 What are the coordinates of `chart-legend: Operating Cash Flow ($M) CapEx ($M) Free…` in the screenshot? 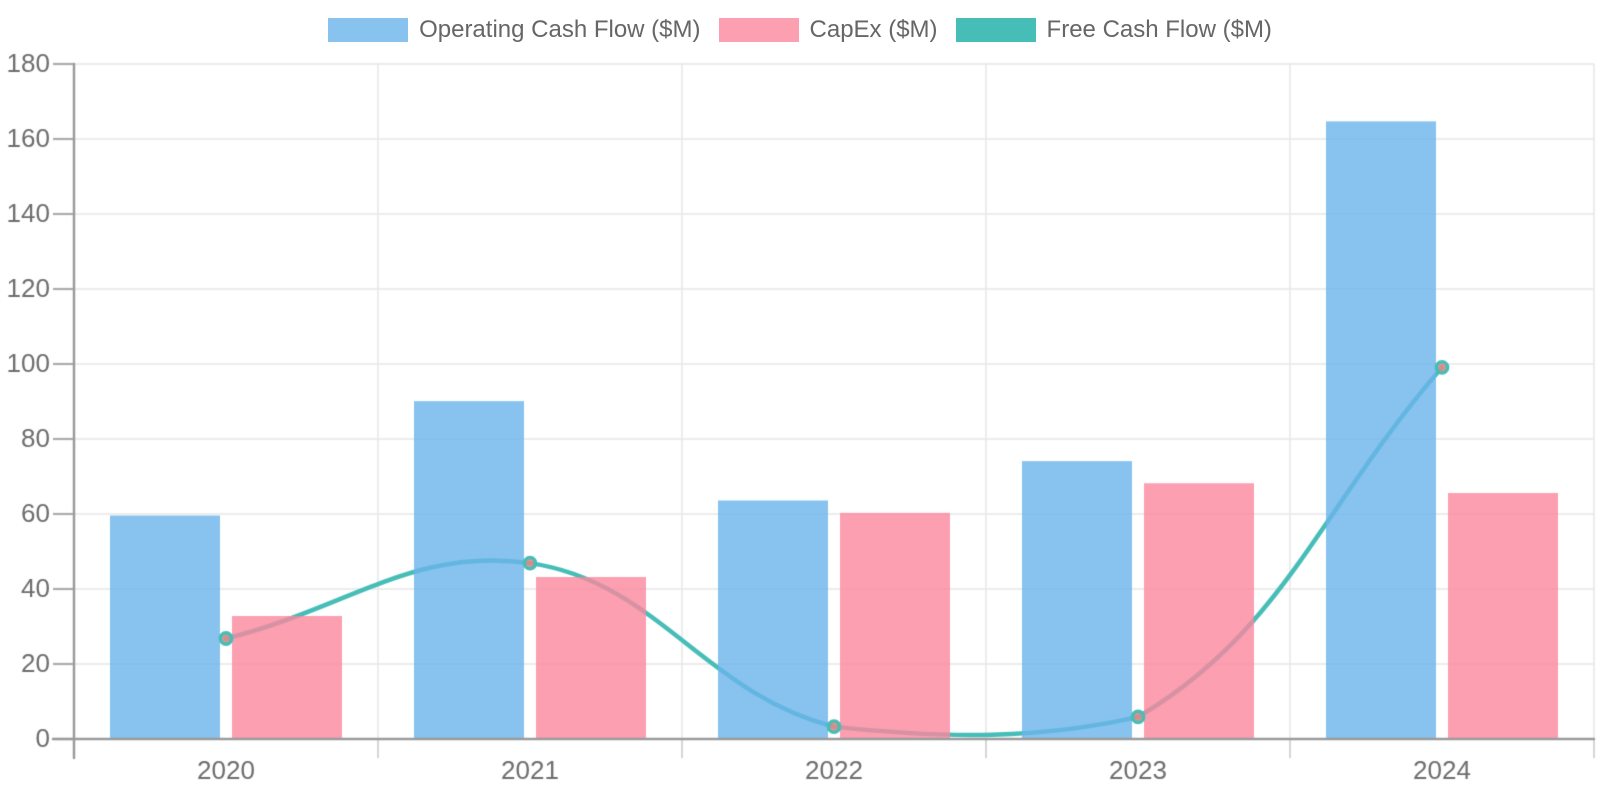 It's located at (800, 30).